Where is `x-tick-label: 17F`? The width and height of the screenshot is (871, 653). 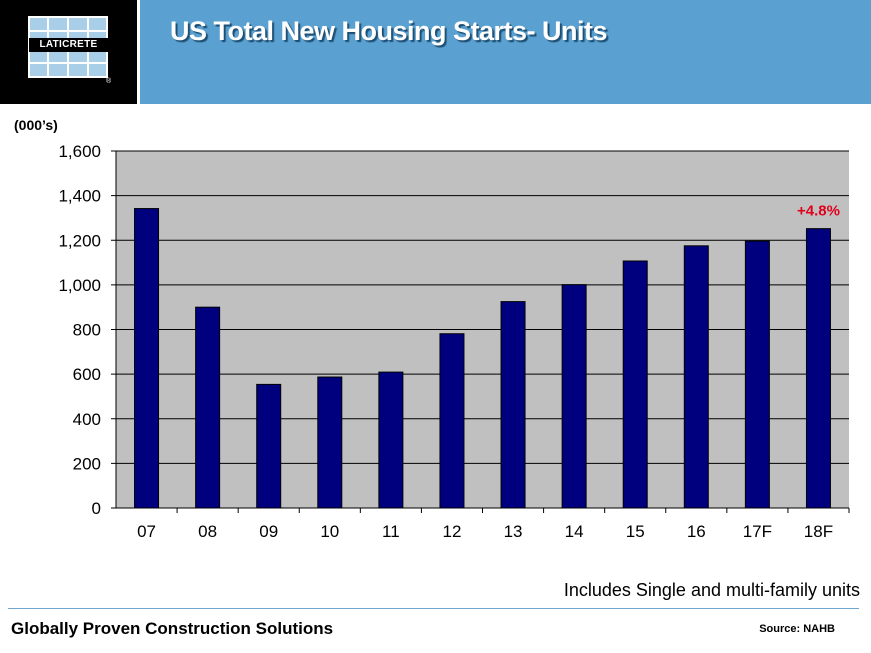
x-tick-label: 17F is located at coordinates (757, 531).